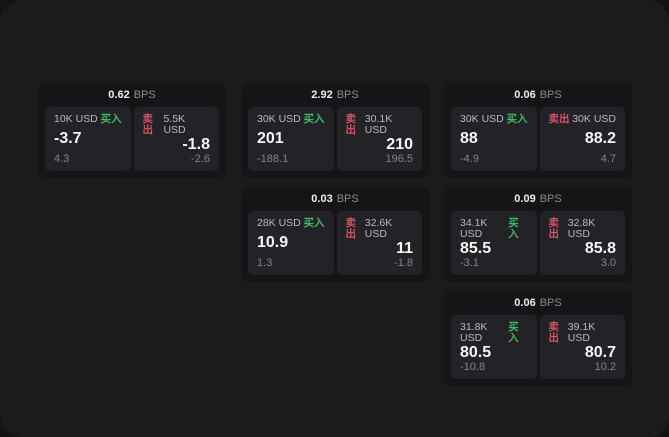 The width and height of the screenshot is (669, 437). I want to click on sell-price: -1.8, so click(196, 144).